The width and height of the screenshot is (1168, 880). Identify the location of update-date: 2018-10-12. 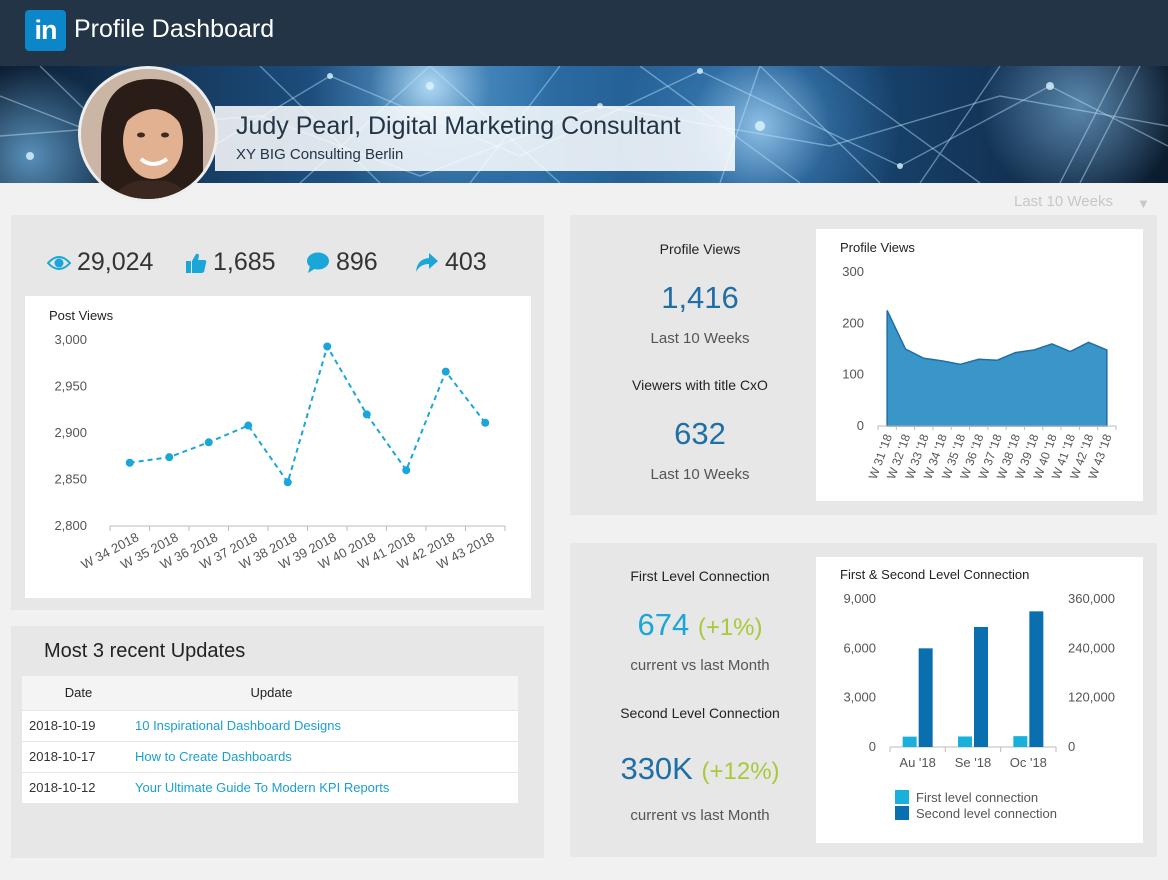
(62, 787).